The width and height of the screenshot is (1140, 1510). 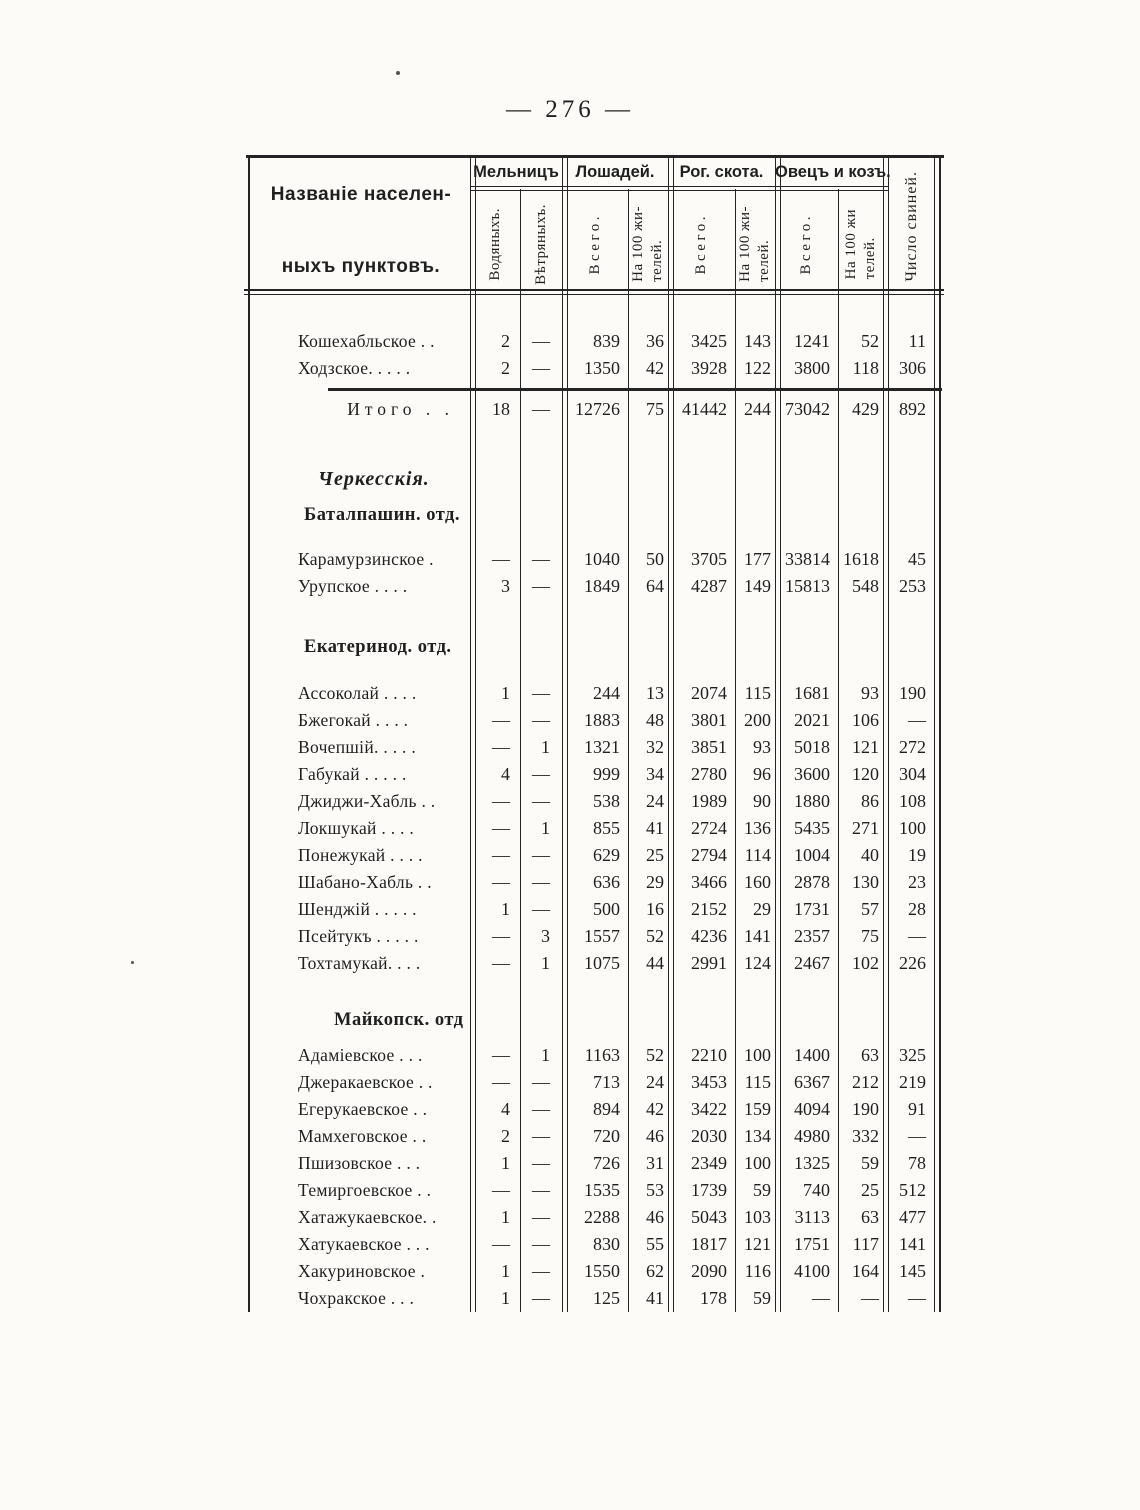 What do you see at coordinates (606, 801) in the screenshot?
I see `value-cell: 538` at bounding box center [606, 801].